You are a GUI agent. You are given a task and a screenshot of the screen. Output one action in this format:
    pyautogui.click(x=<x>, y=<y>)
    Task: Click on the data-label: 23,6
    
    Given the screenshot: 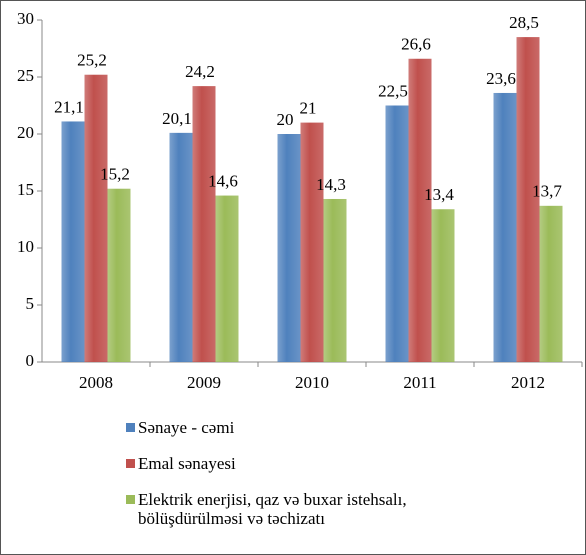 What is the action you would take?
    pyautogui.click(x=501, y=78)
    